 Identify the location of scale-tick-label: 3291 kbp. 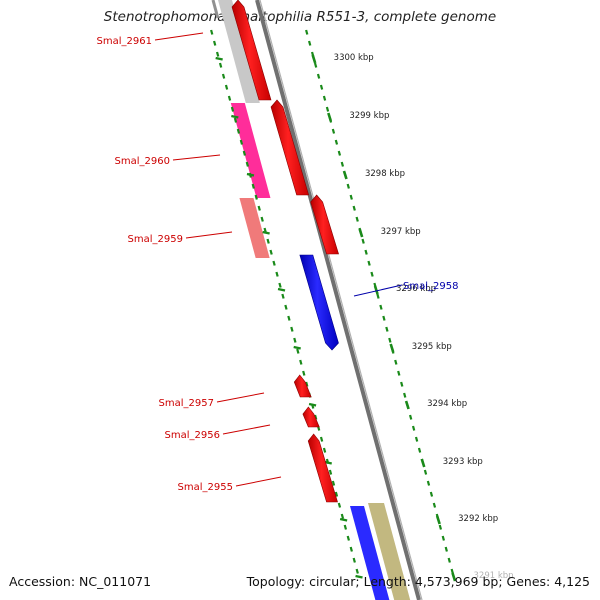
(494, 576).